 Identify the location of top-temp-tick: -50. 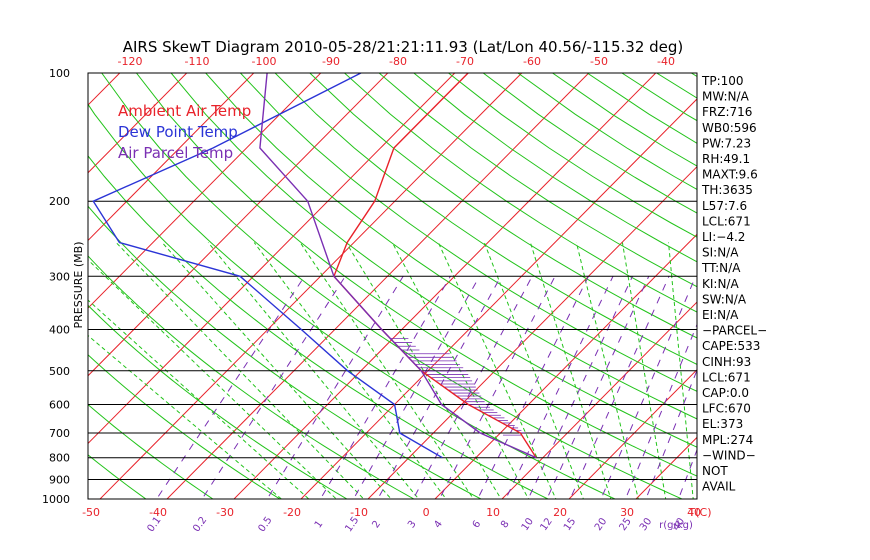
(599, 61).